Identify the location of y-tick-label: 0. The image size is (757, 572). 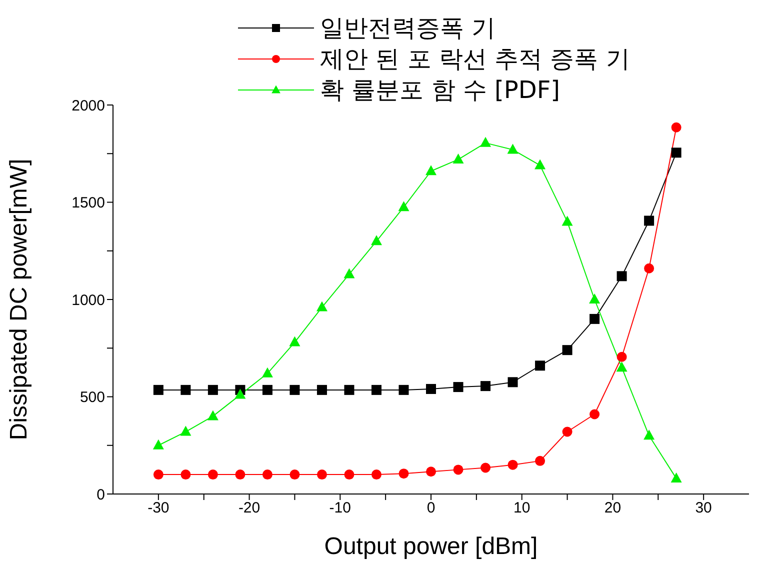
(100, 495).